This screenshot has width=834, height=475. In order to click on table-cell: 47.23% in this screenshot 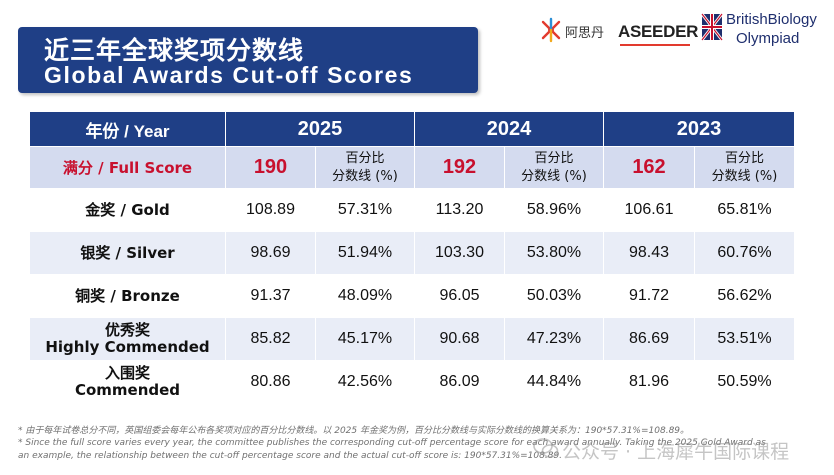, I will do `click(554, 339)`.